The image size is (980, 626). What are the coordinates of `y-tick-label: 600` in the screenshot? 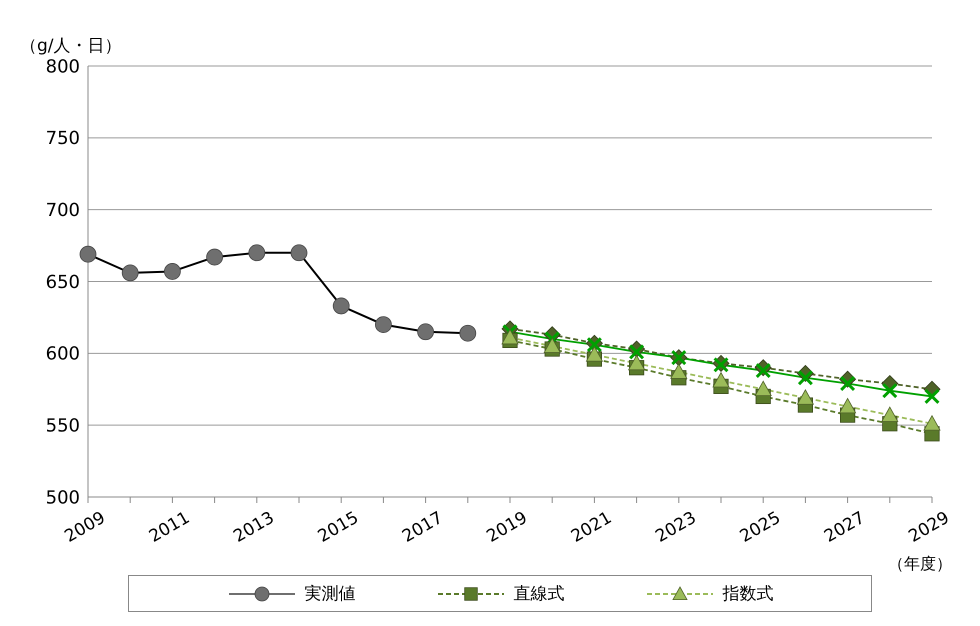 It's located at (63, 354).